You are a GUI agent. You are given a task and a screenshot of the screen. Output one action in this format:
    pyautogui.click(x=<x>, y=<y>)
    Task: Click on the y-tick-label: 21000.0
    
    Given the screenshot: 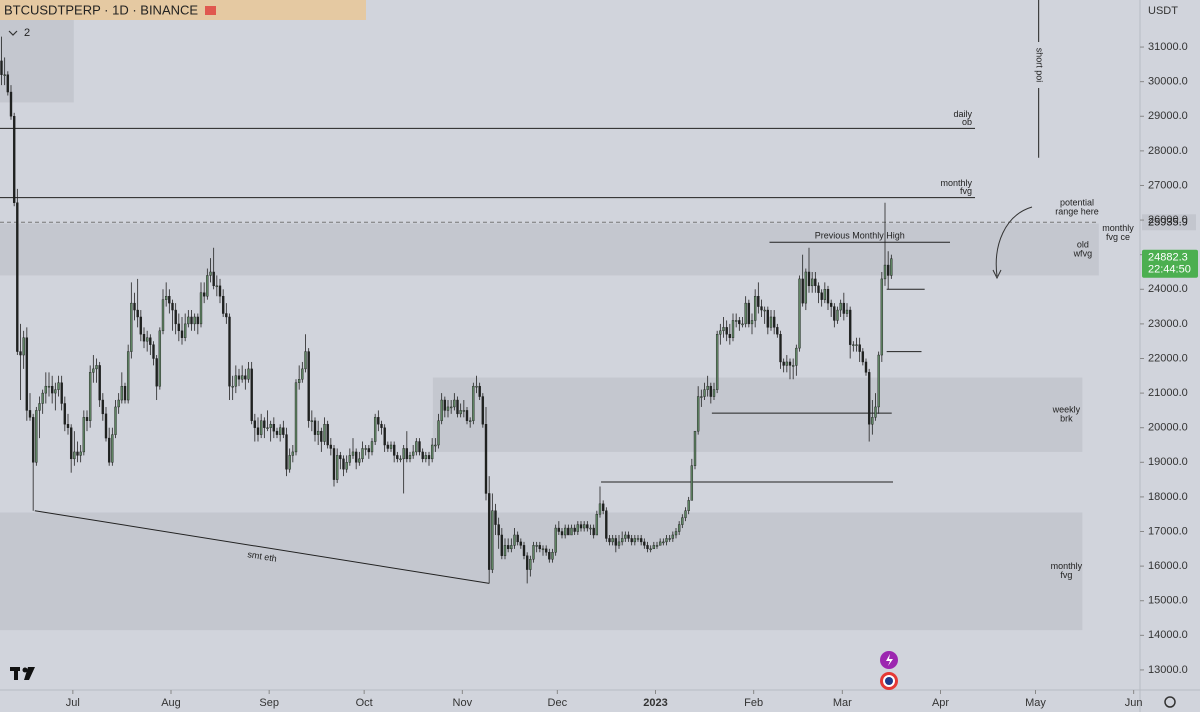 What is the action you would take?
    pyautogui.click(x=1168, y=393)
    